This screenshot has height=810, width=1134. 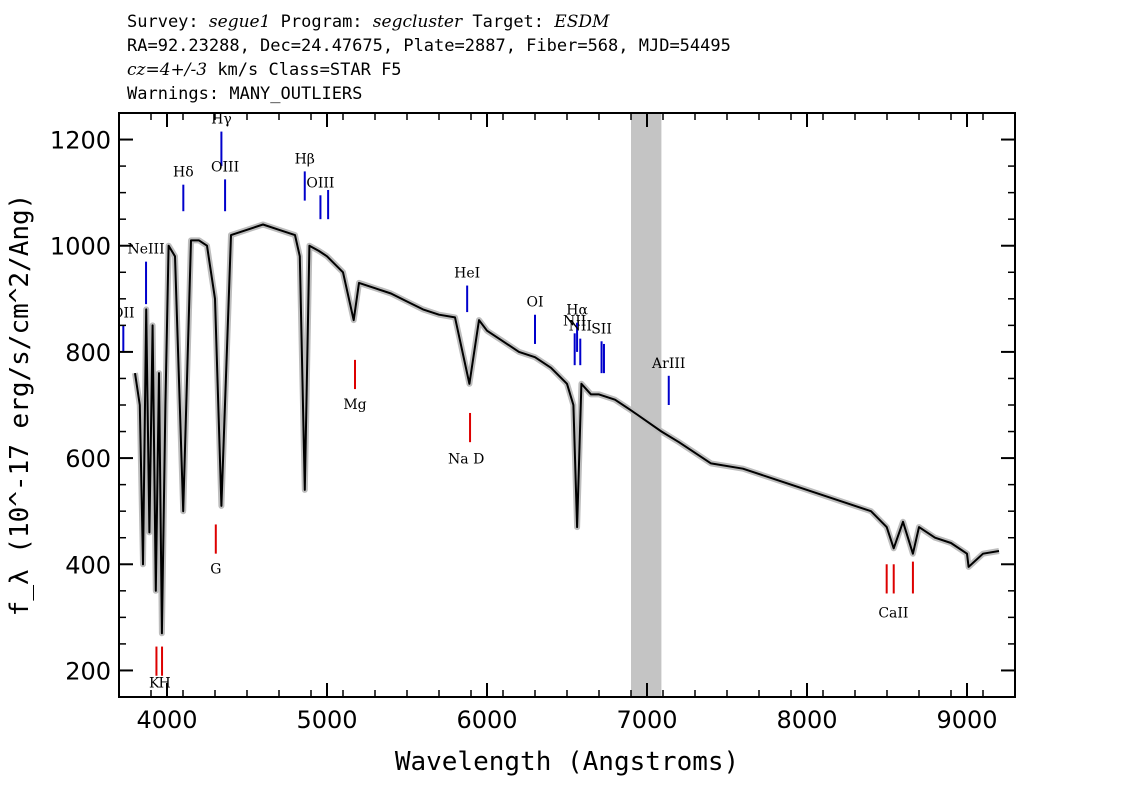 What do you see at coordinates (163, 22) in the screenshot?
I see `survey-label: Survey:` at bounding box center [163, 22].